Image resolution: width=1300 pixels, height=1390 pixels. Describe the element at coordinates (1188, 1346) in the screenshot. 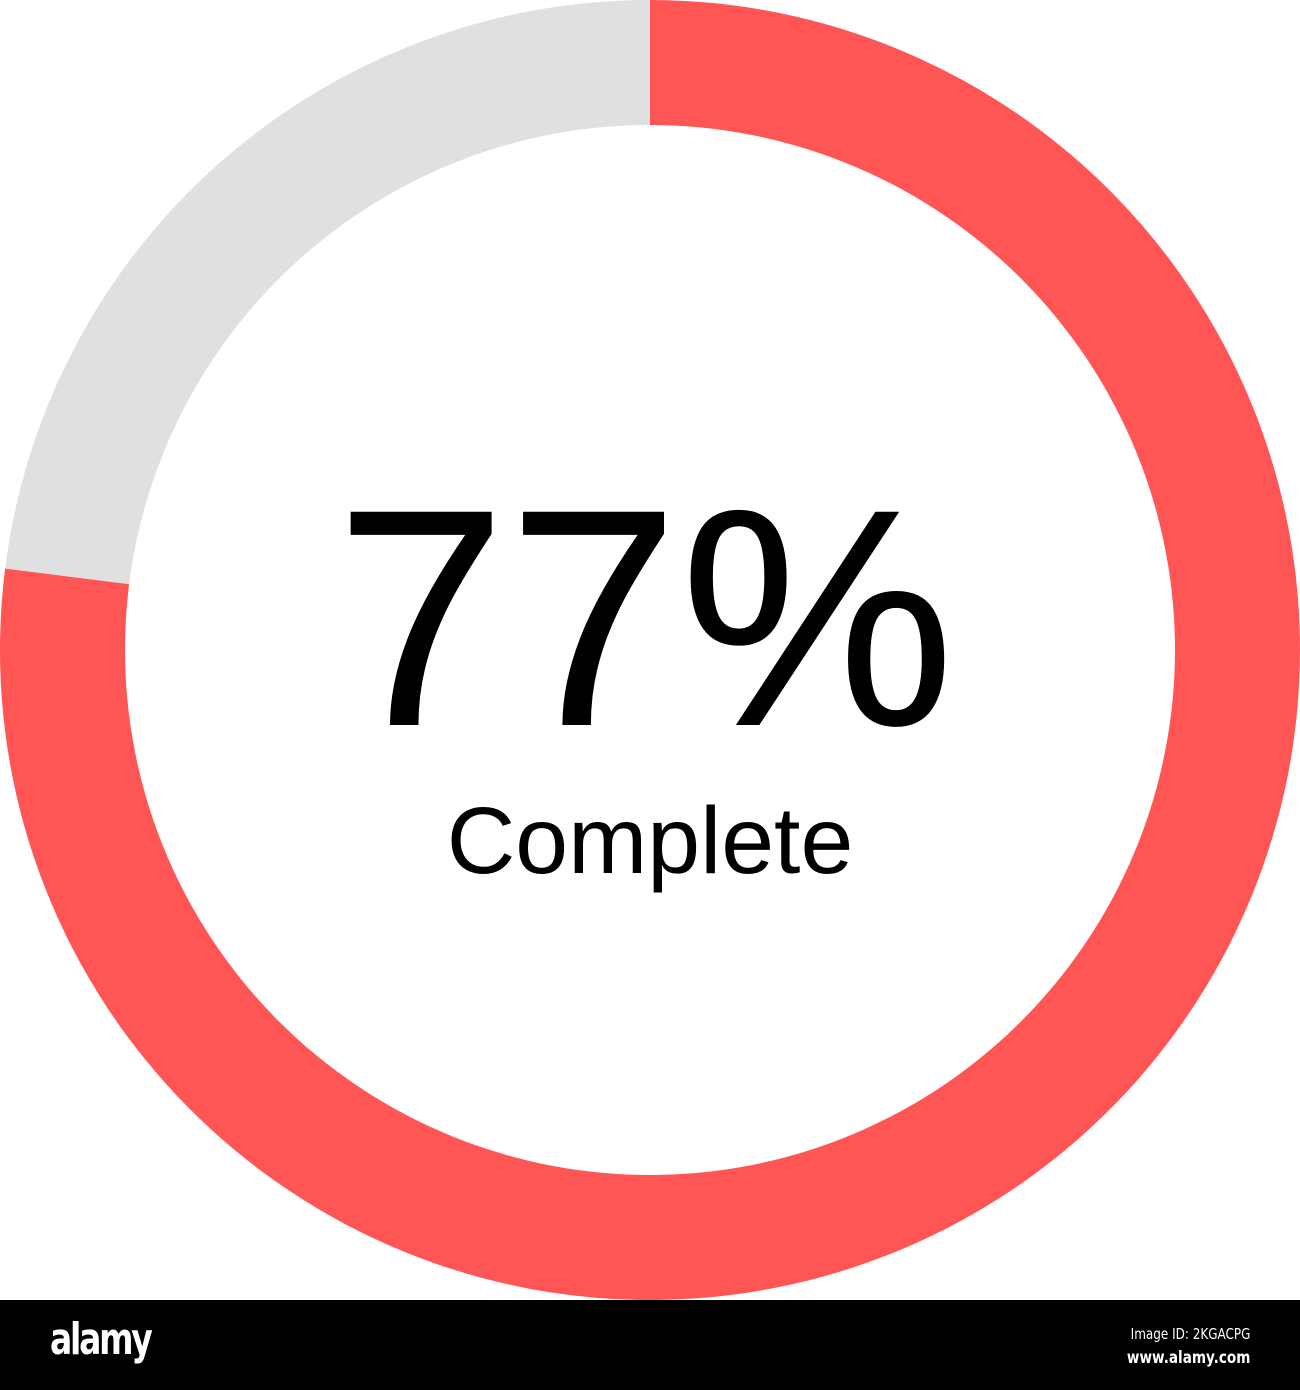

I see `image-meta: Image ID: 2KGACPG www.alamy.com` at that location.